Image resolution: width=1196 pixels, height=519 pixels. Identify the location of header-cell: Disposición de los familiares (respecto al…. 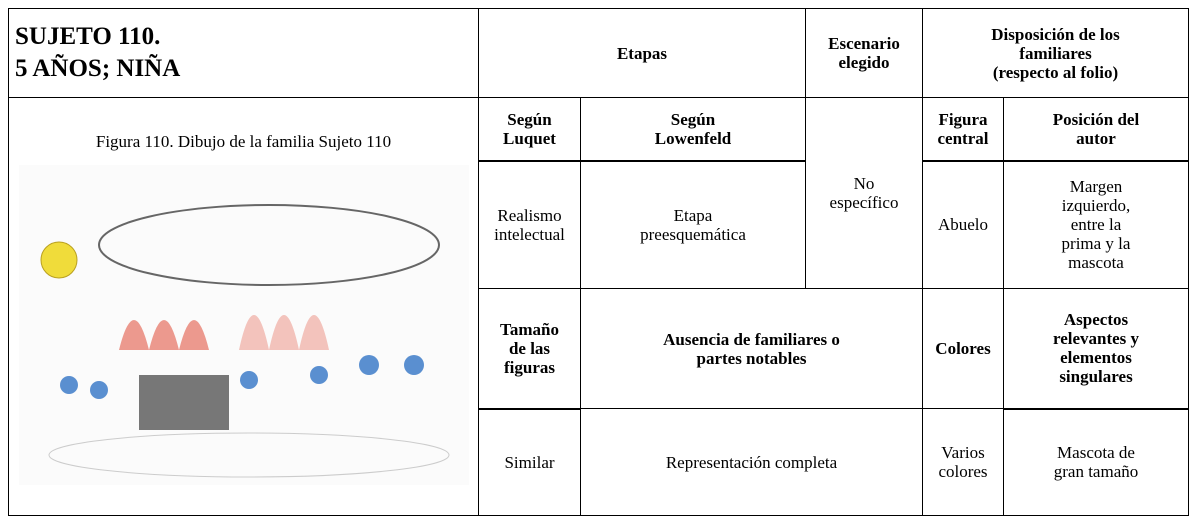
(1055, 53).